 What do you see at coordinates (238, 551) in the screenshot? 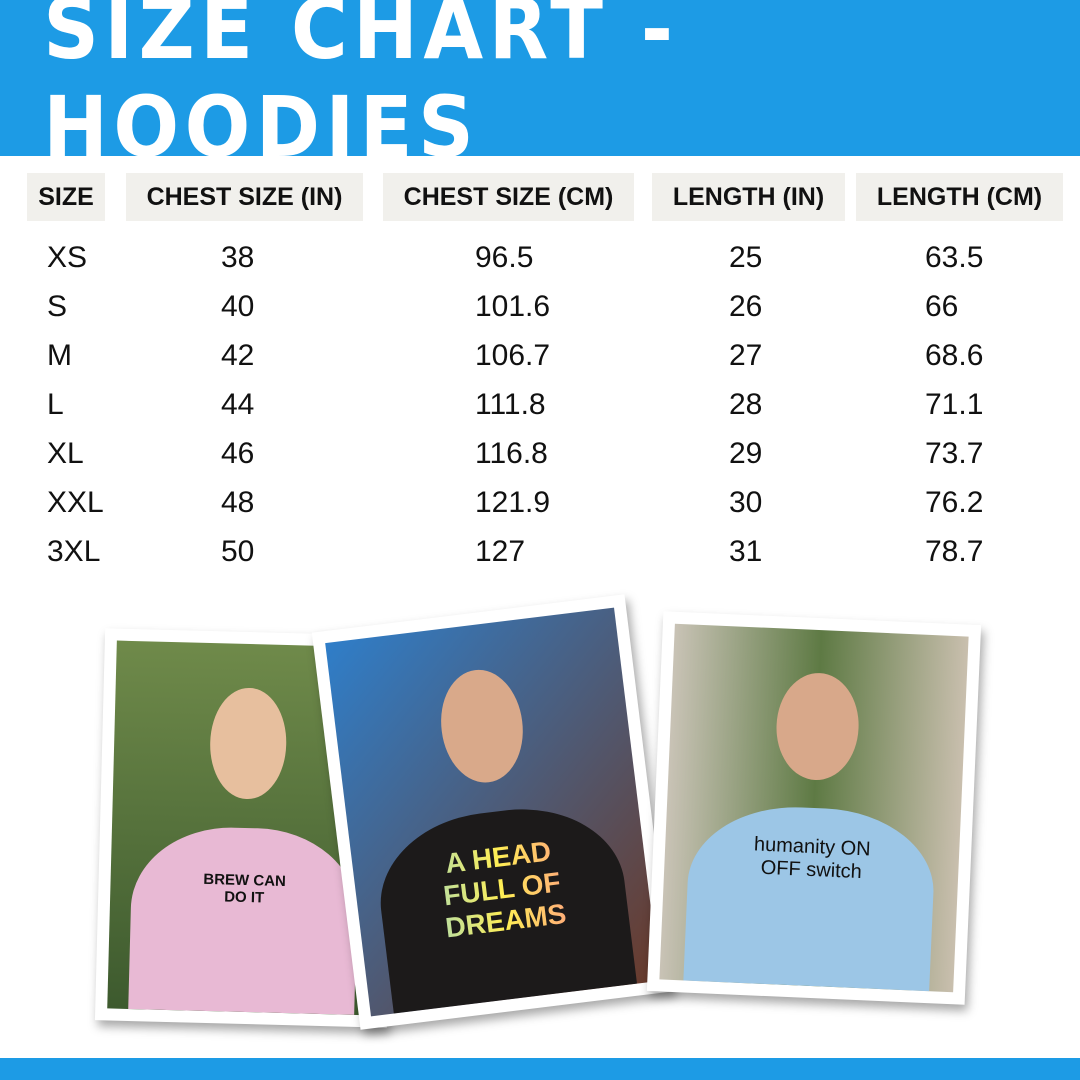
I see `table-cell: 50` at bounding box center [238, 551].